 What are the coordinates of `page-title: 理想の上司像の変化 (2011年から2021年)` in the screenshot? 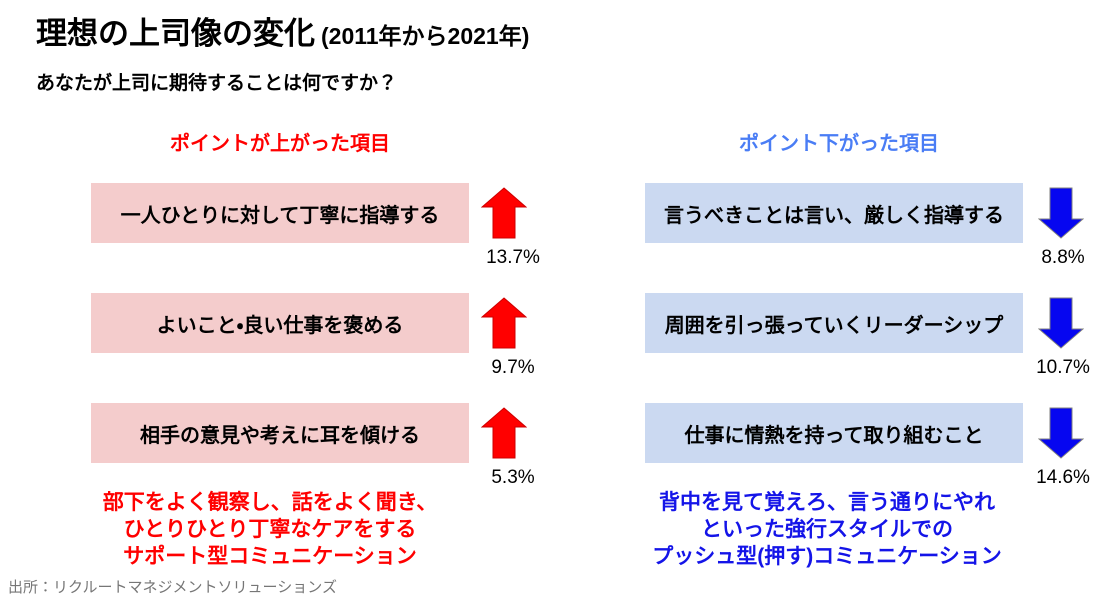 It's located at (282, 30).